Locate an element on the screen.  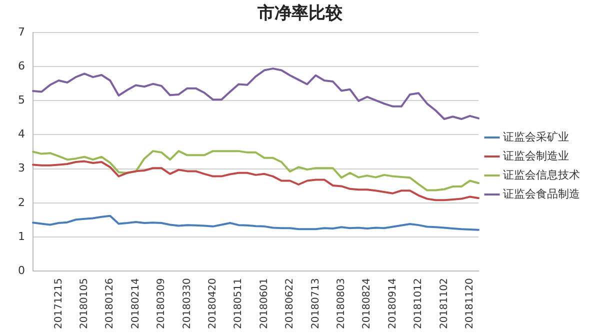
y-tick-label: 5 is located at coordinates (21, 99).